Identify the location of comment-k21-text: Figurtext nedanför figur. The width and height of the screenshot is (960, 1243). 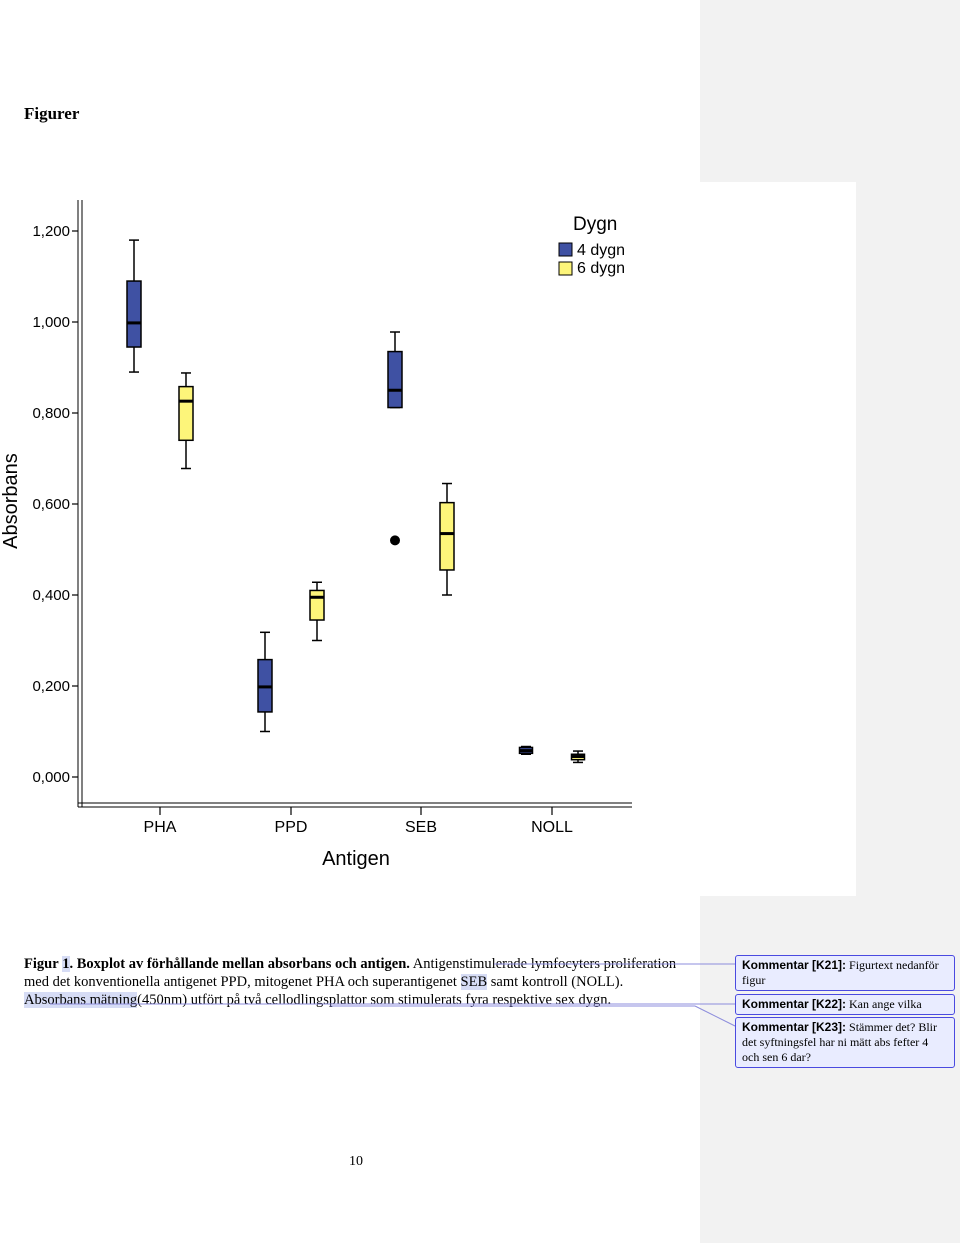
(840, 972).